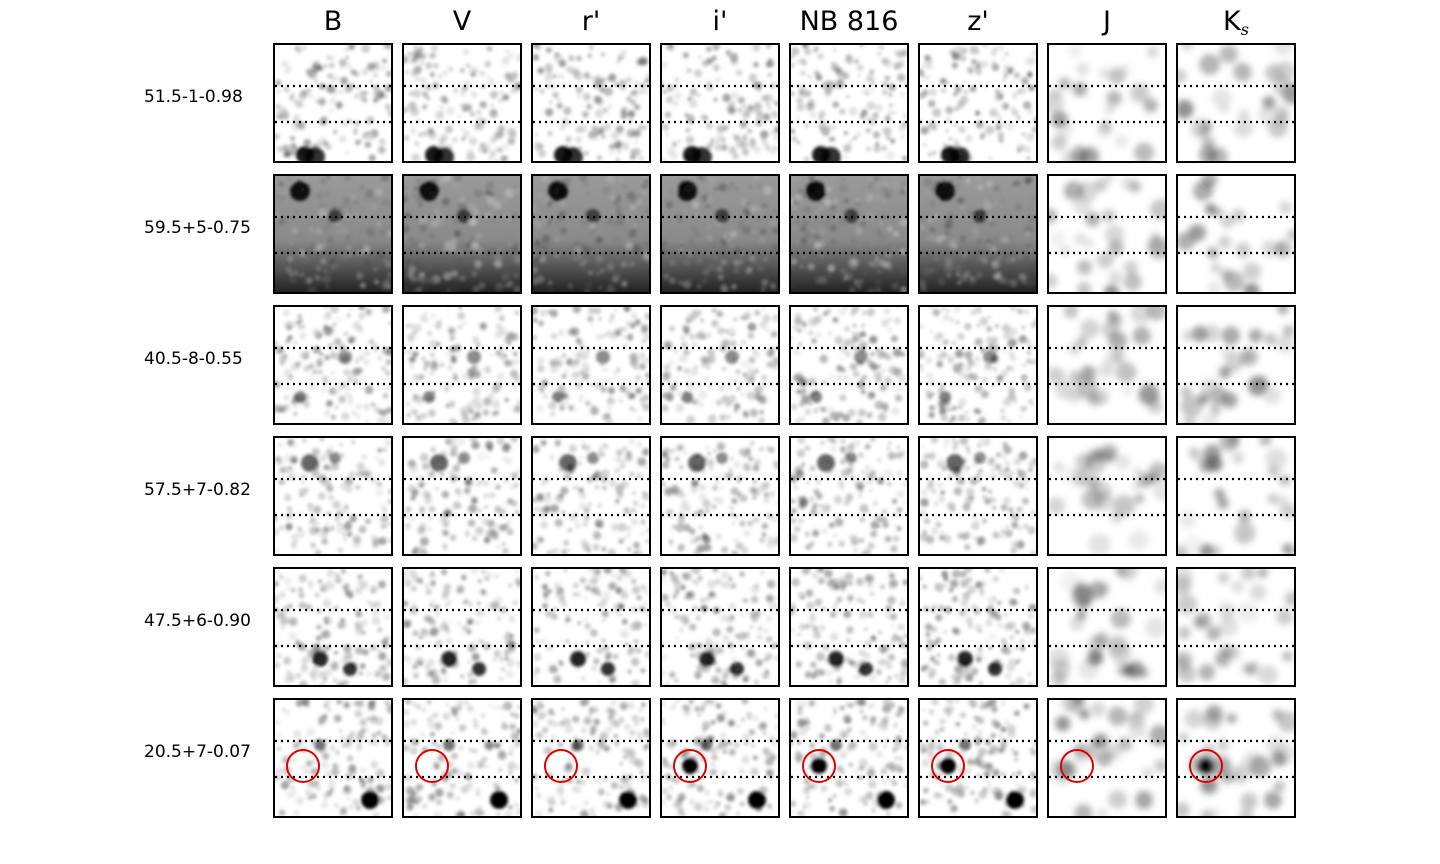  Describe the element at coordinates (197, 752) in the screenshot. I see `object-label: 20.5+7-0.07` at that location.